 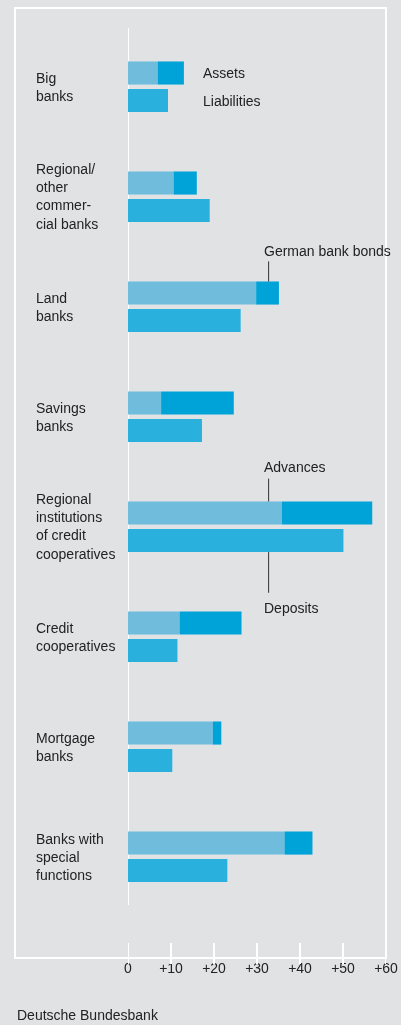 What do you see at coordinates (171, 968) in the screenshot?
I see `x-tick-label: +10` at bounding box center [171, 968].